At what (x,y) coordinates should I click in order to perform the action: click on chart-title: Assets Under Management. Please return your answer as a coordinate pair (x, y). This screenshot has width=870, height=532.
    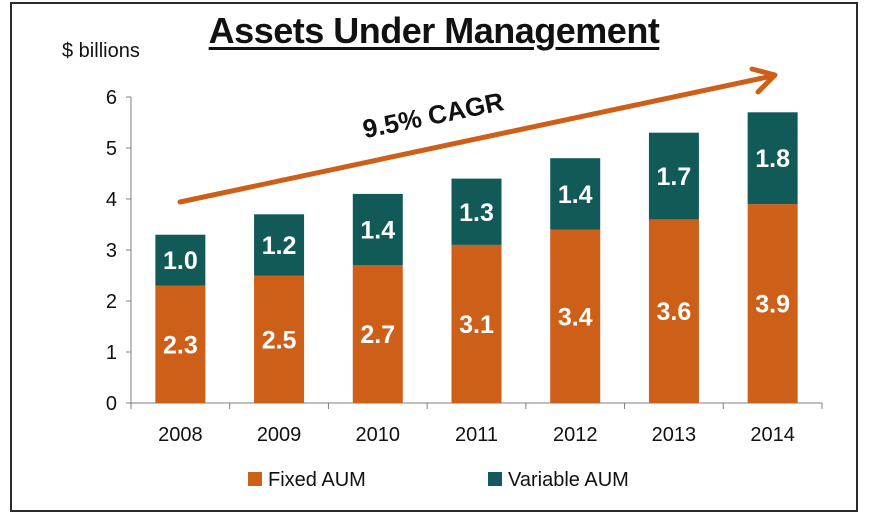
    Looking at the image, I should click on (434, 31).